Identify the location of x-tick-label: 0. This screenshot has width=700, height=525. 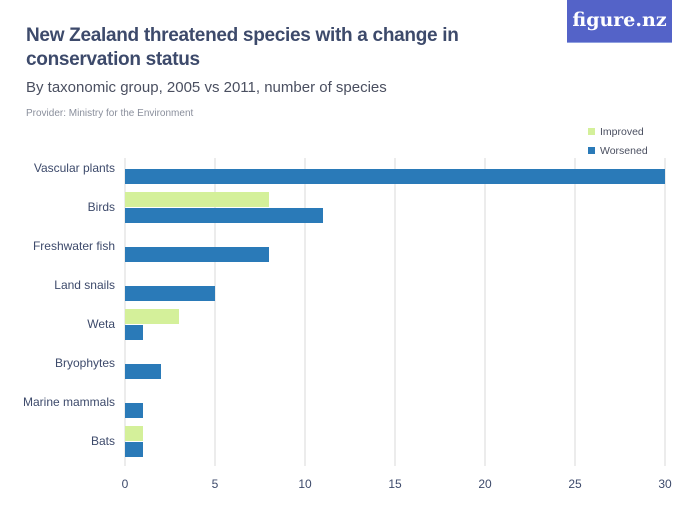
(125, 484).